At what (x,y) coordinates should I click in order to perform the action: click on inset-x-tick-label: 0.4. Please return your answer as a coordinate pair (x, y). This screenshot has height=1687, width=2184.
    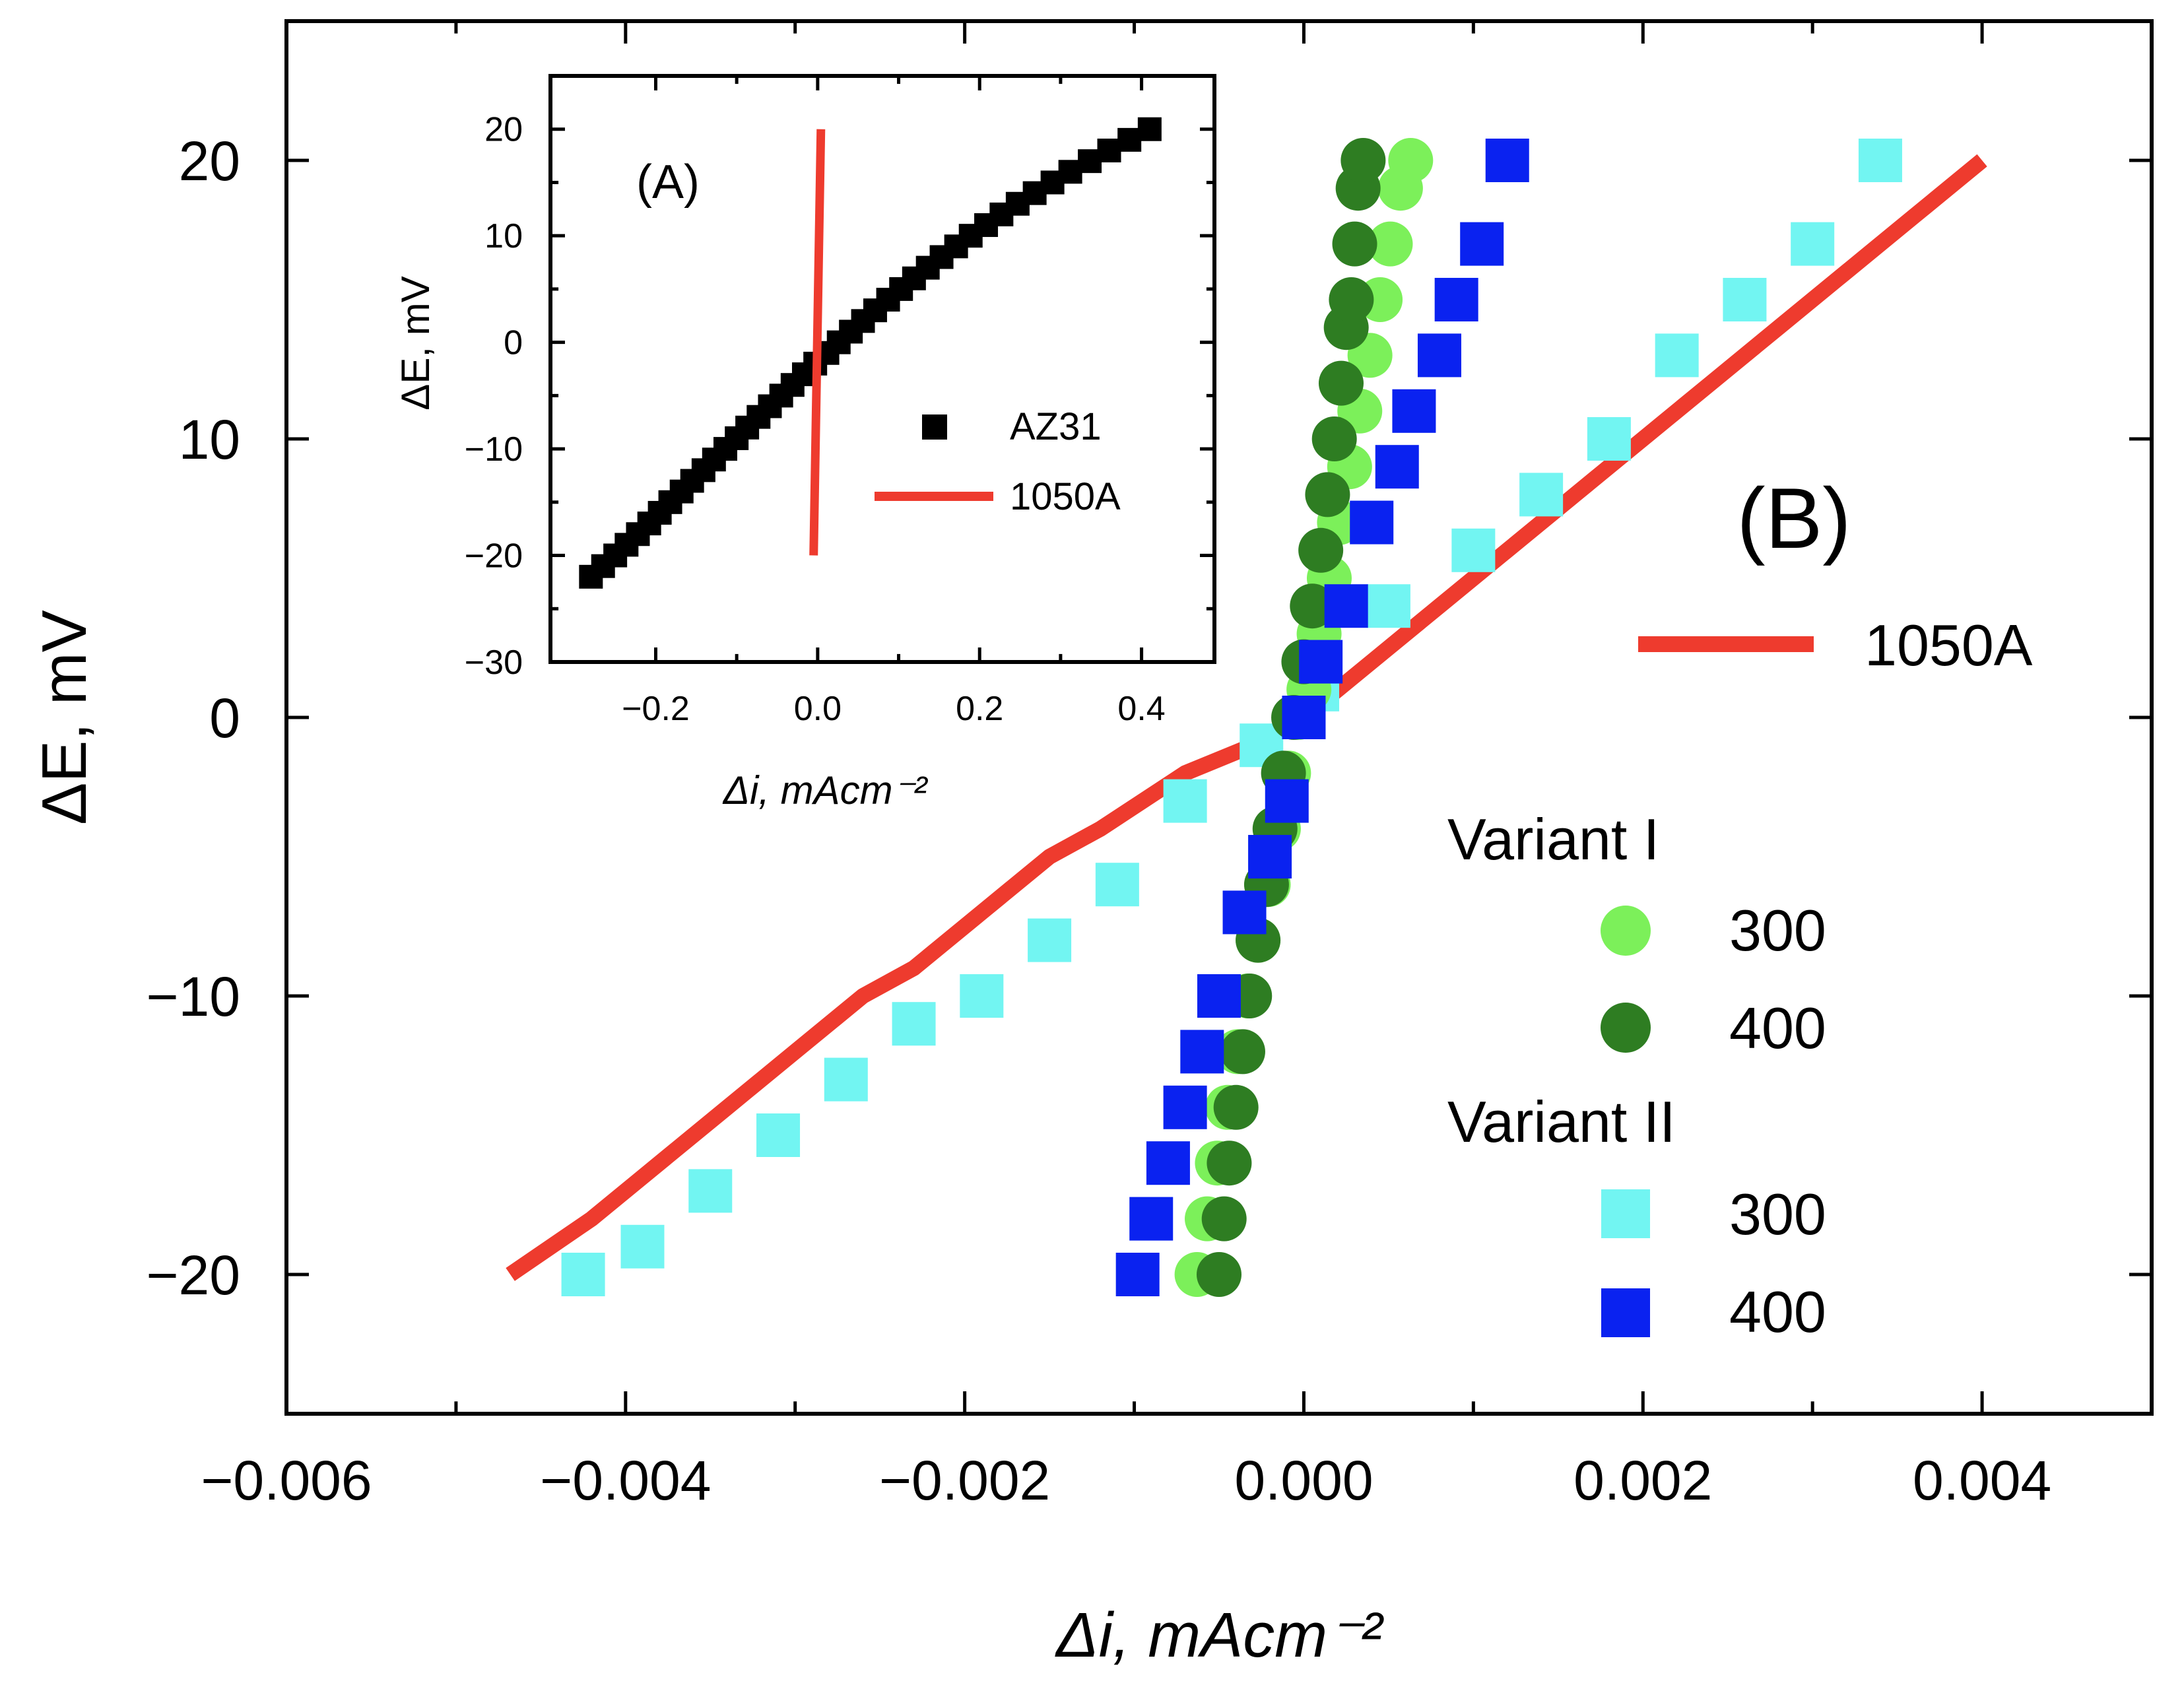
    Looking at the image, I should click on (1141, 709).